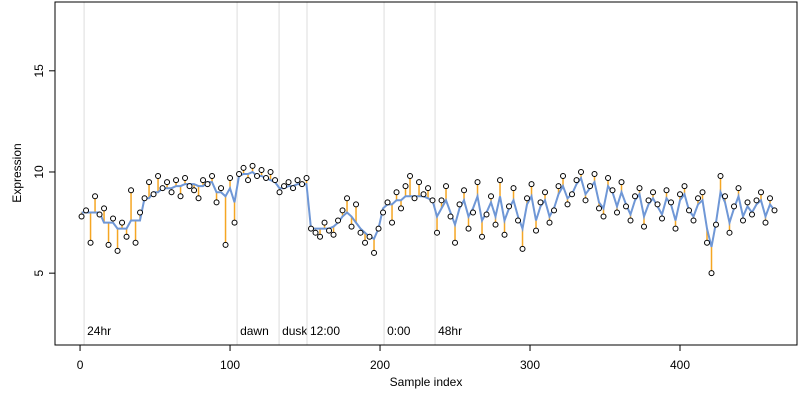  What do you see at coordinates (325, 331) in the screenshot?
I see `marker-label: 12:00` at bounding box center [325, 331].